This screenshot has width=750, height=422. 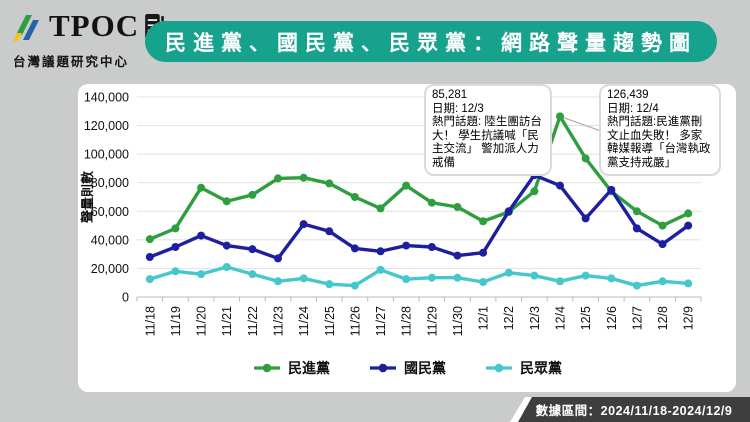 I want to click on annotation-value: 126,439, so click(x=628, y=95).